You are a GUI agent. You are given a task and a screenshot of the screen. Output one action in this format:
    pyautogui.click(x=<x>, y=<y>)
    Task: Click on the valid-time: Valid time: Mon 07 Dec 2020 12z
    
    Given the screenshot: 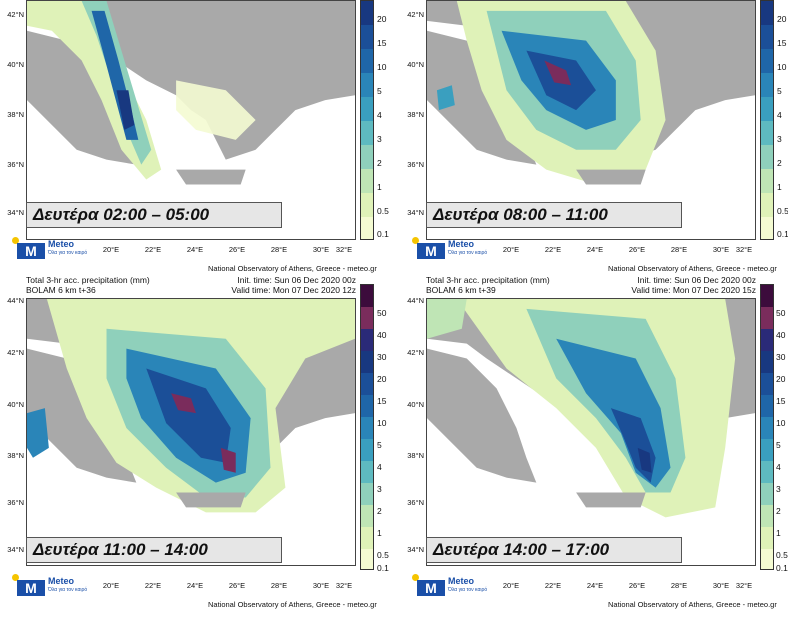 What is the action you would take?
    pyautogui.click(x=293, y=290)
    